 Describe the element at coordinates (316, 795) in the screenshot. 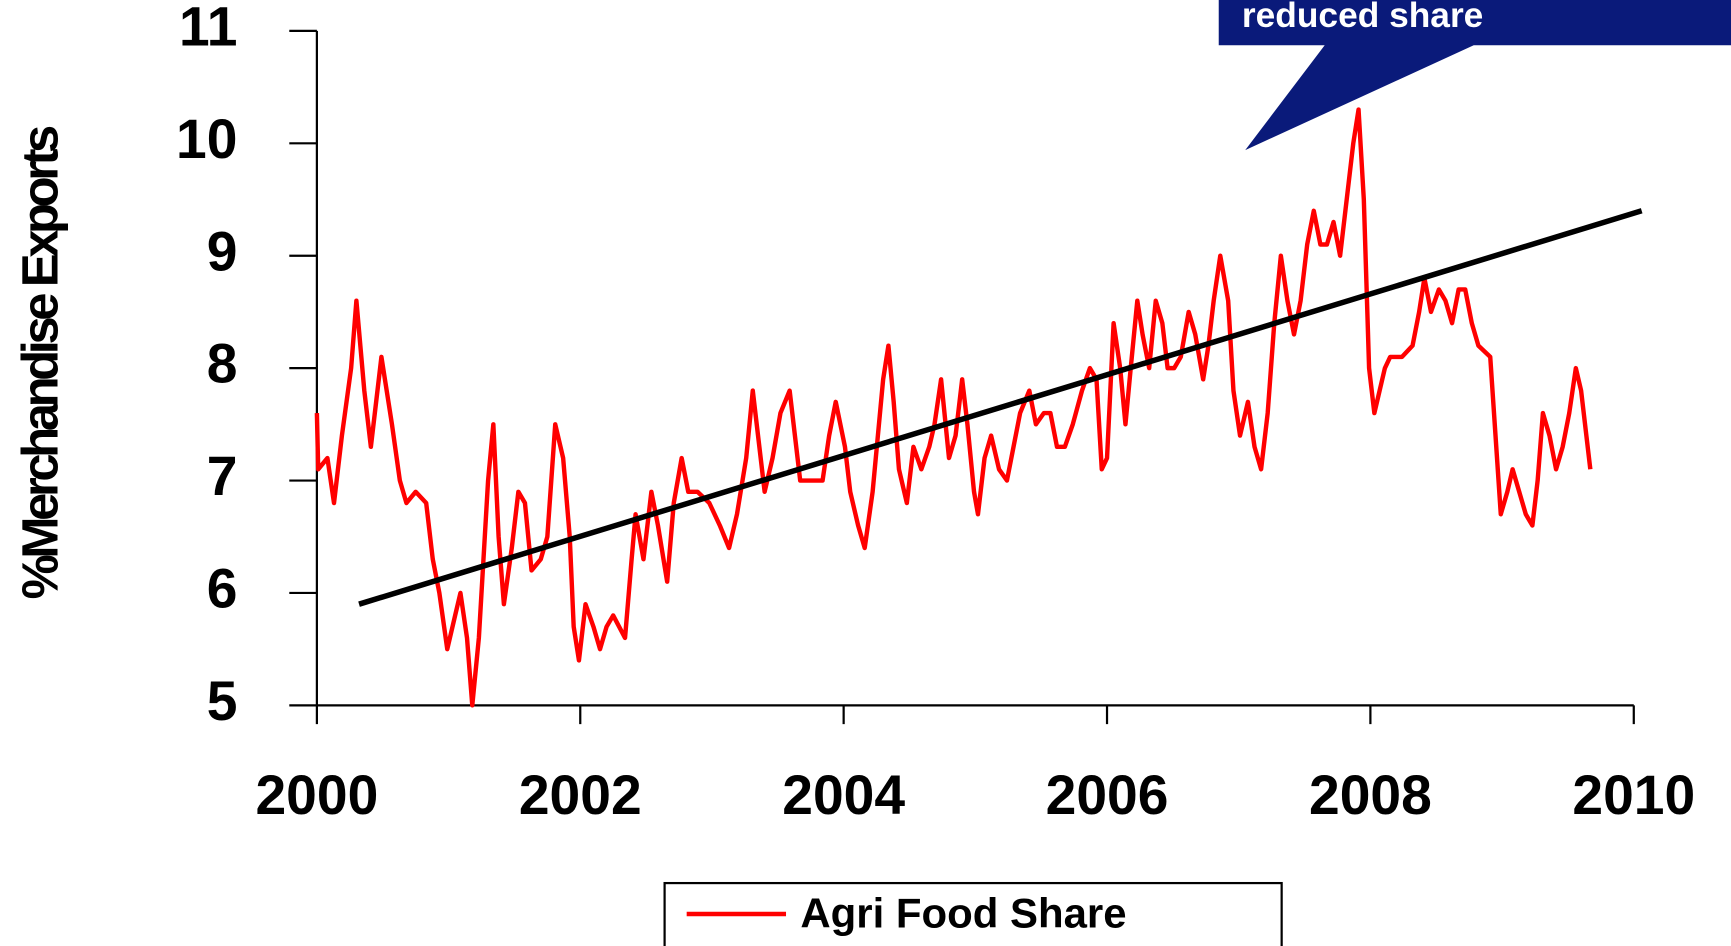

I see `x-tick-label: 2000` at that location.